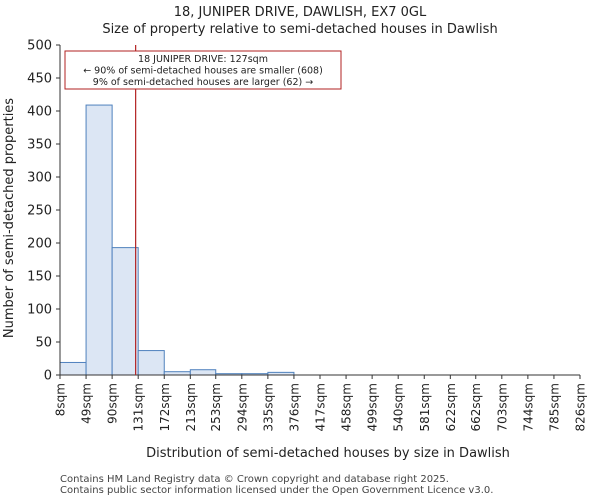 The height and width of the screenshot is (500, 600). What do you see at coordinates (425, 407) in the screenshot?
I see `x-tick-label: 581sqm` at bounding box center [425, 407].